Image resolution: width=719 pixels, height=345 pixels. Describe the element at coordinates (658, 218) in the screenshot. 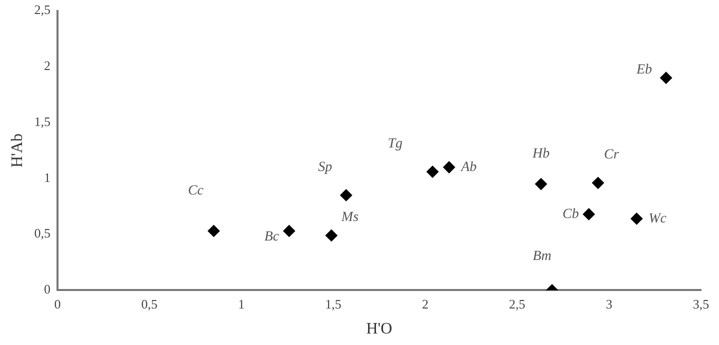

I see `annotation: Wc` at that location.